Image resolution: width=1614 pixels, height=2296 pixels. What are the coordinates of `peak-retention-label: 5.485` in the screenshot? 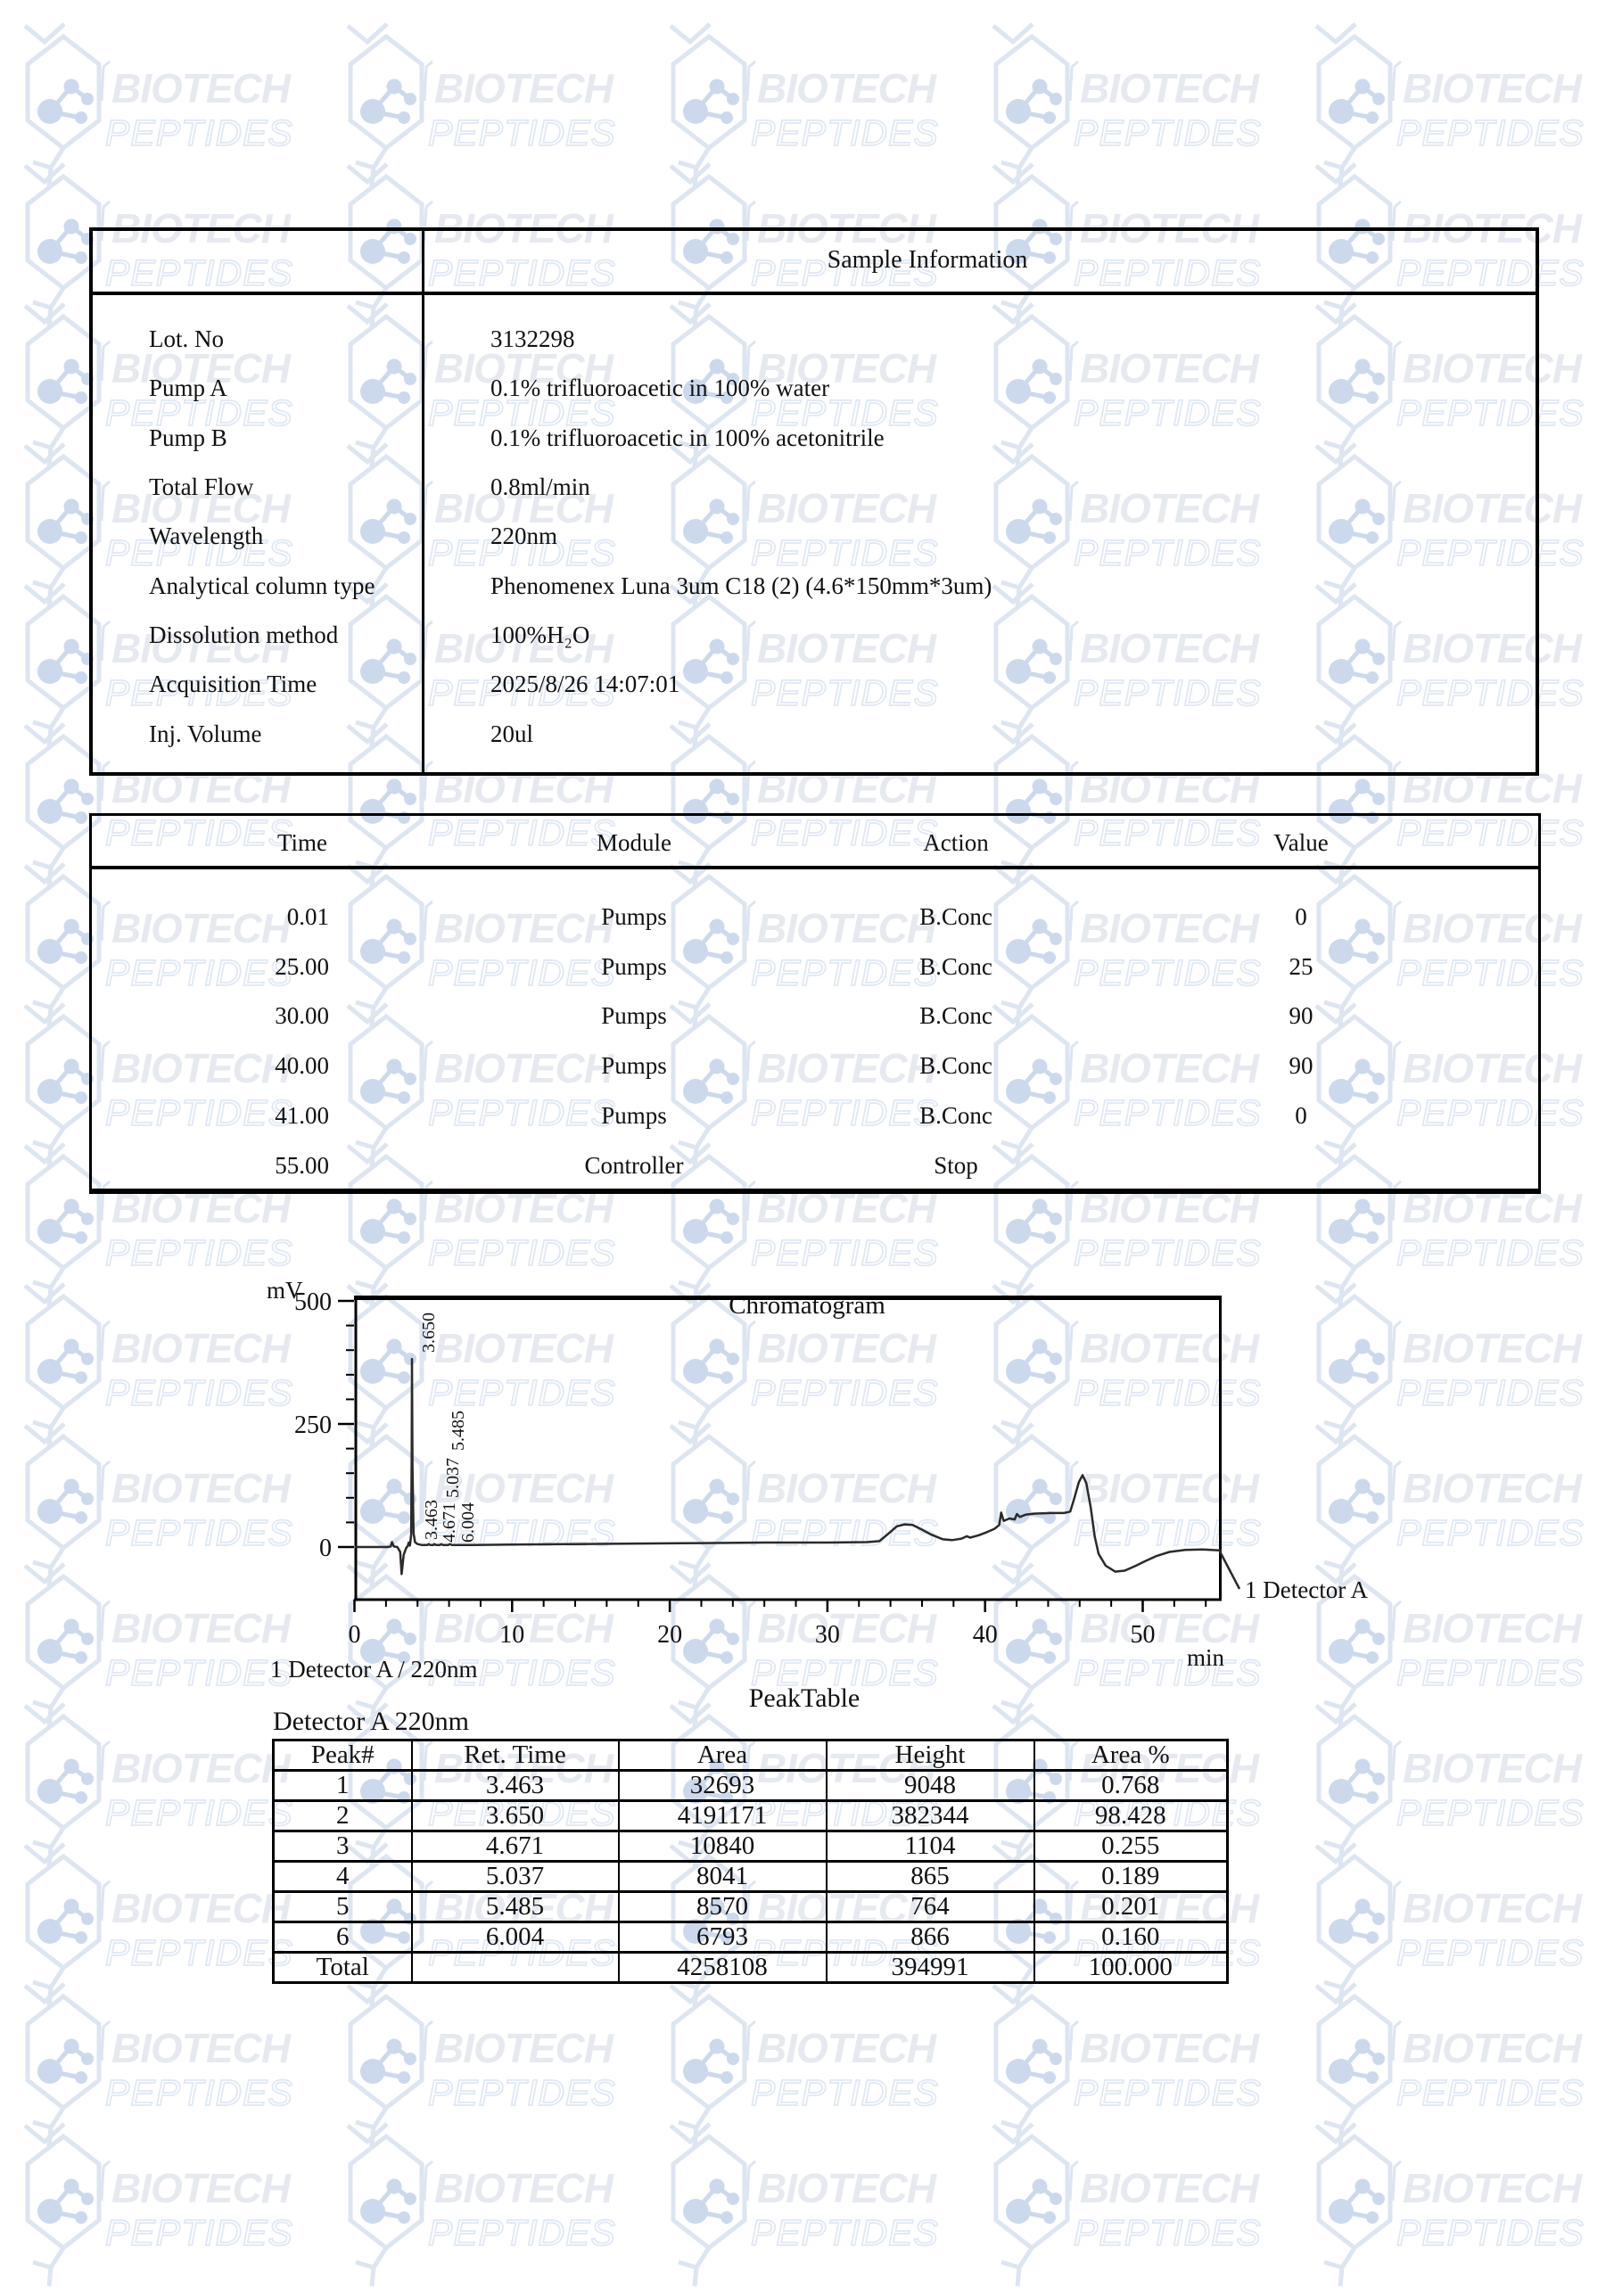 It's located at (458, 1431).